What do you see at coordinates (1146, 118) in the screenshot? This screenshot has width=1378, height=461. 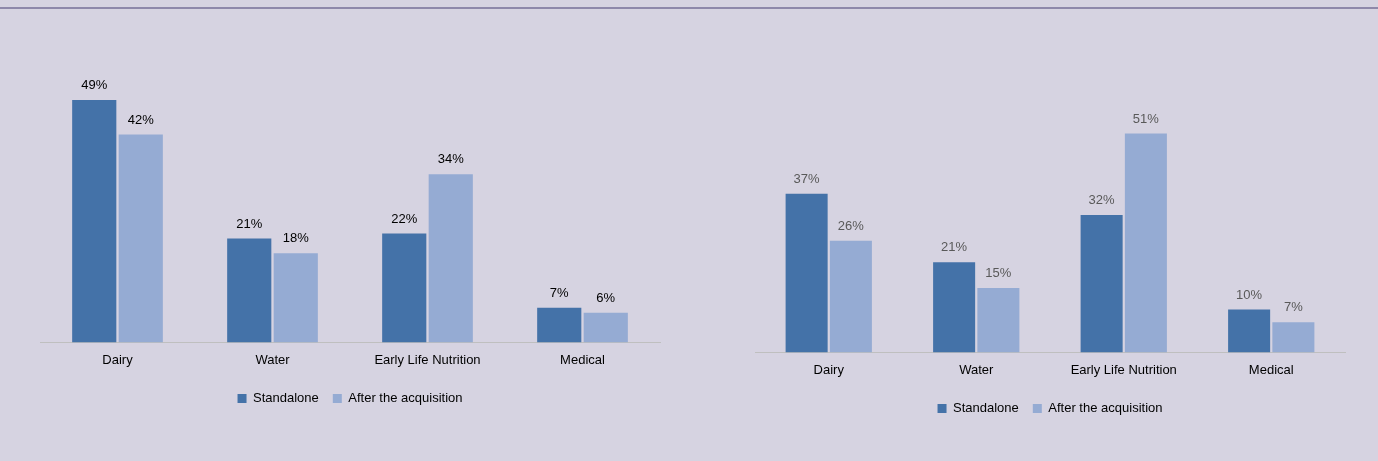 I see `data-label: 51%` at bounding box center [1146, 118].